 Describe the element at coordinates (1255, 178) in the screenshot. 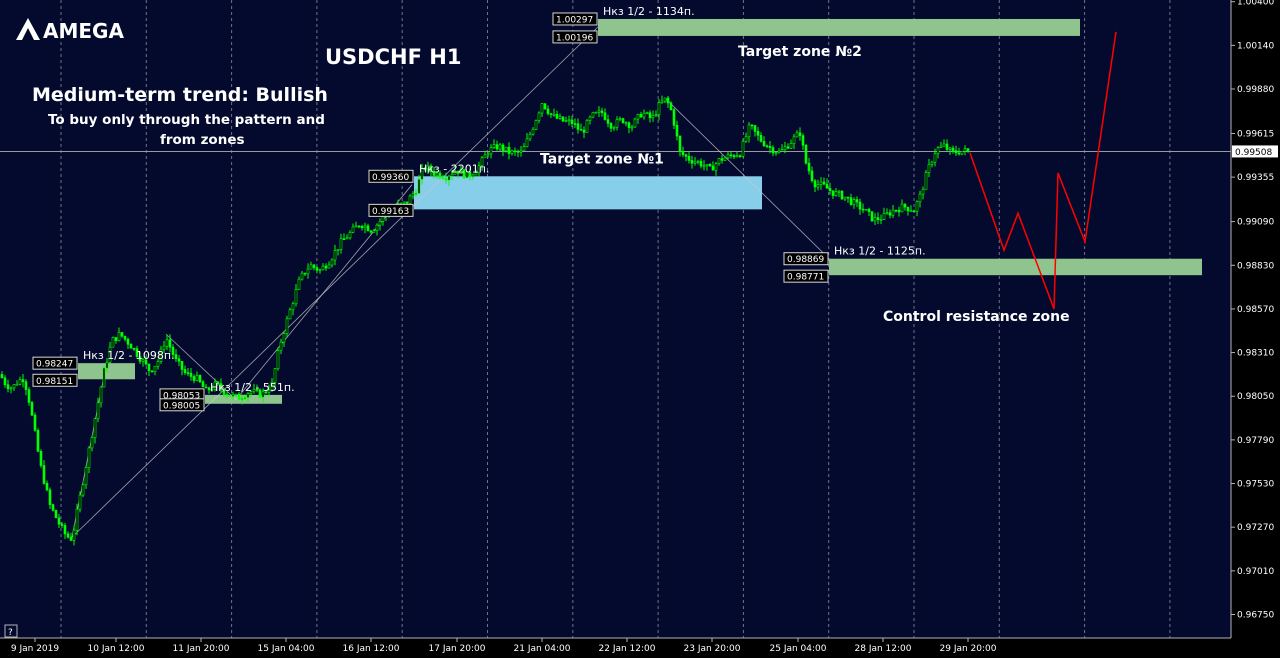

I see `y-tick-label: 0.99355` at that location.